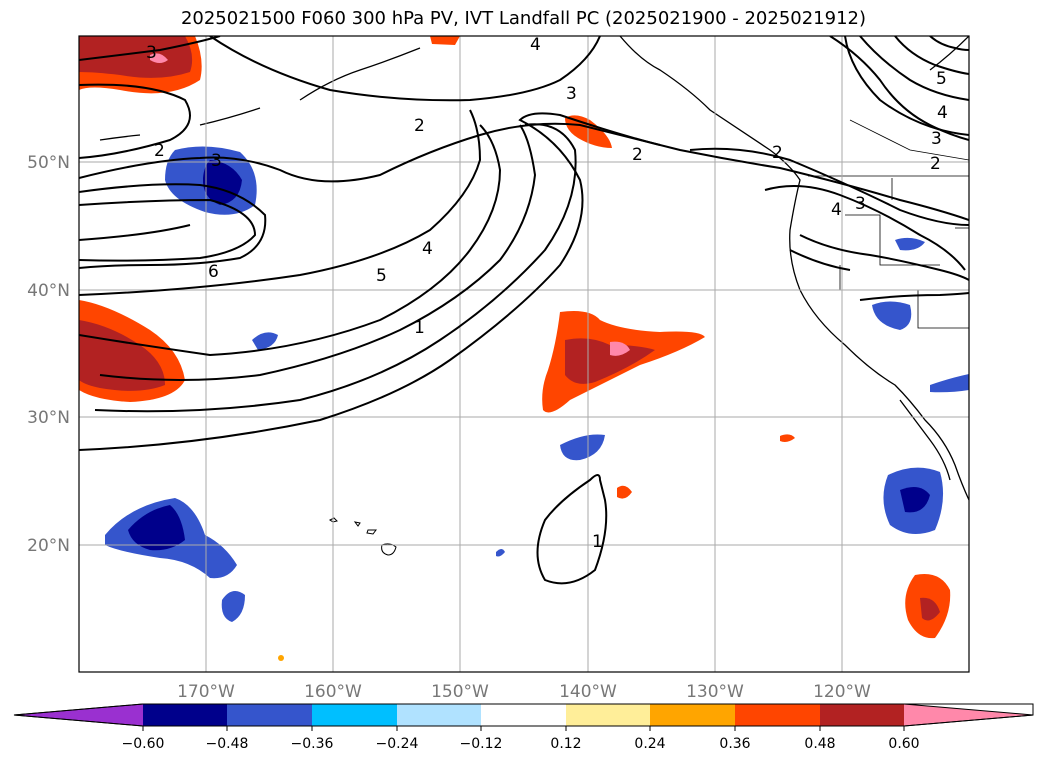  I want to click on positive-anomaly-south-small, so click(536, 547).